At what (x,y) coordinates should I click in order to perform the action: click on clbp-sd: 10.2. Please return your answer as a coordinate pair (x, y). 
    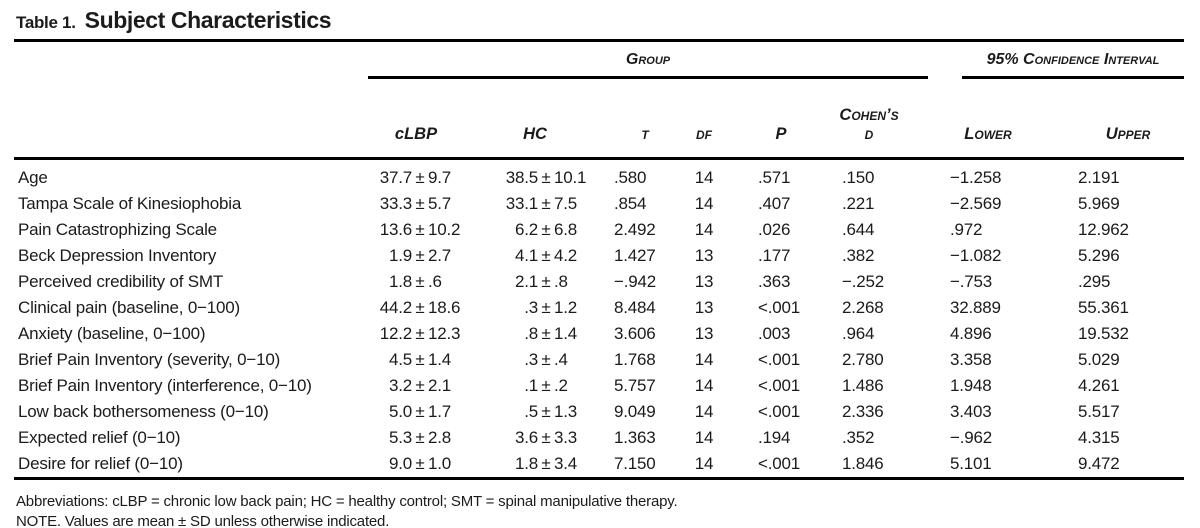
    Looking at the image, I should click on (444, 229).